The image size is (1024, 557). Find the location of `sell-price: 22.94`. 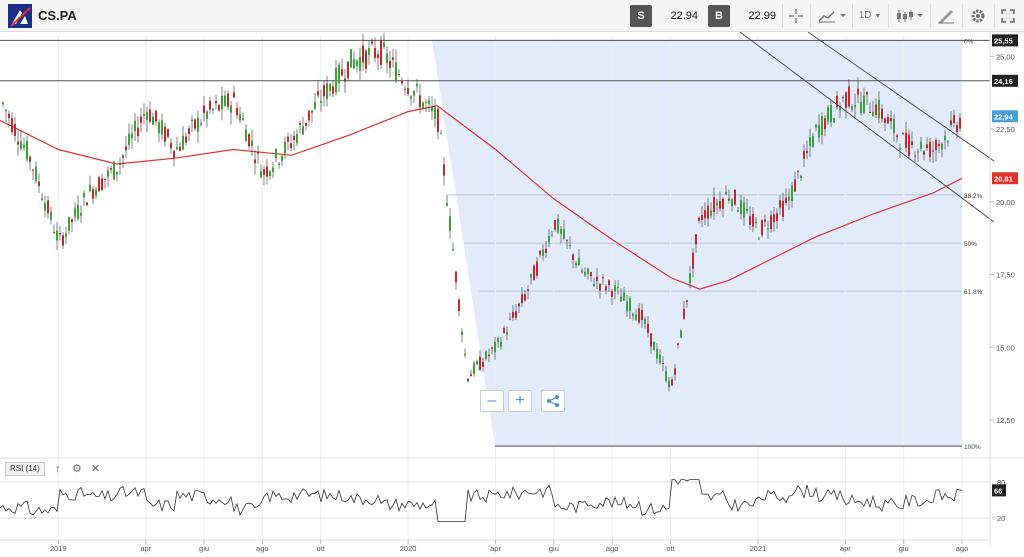

sell-price: 22.94 is located at coordinates (684, 16).